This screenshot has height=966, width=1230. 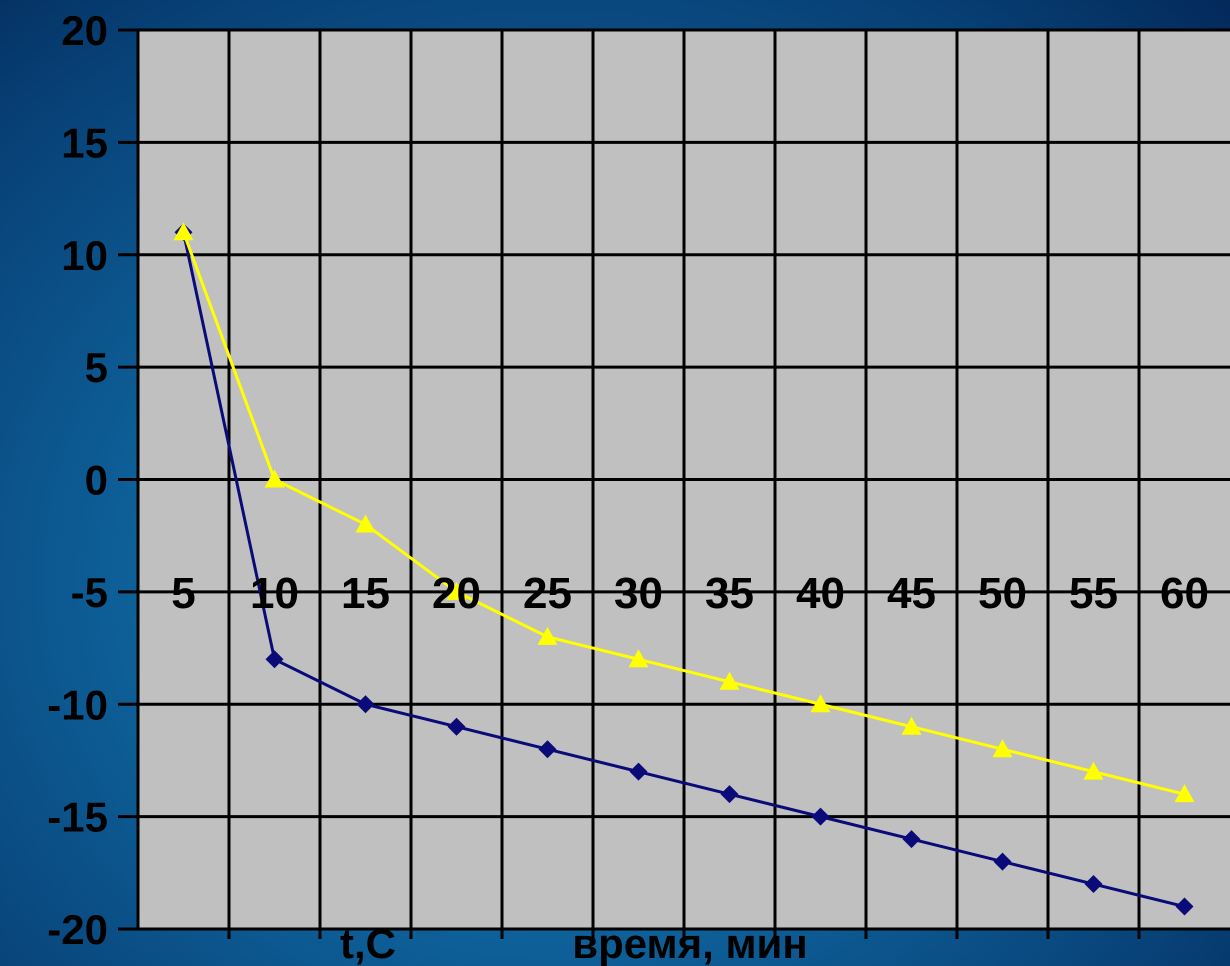 I want to click on x-axis-ticks: 5 10 15 20 25 30 35 40 45 50 55 60, so click(x=690, y=593).